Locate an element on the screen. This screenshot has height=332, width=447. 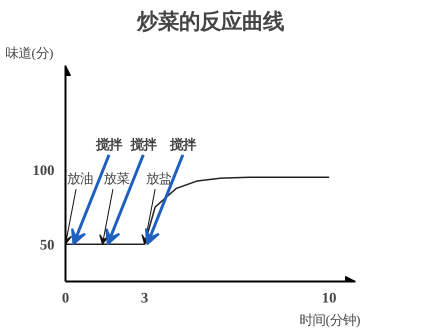
x-tick-label: 3 is located at coordinates (144, 298).